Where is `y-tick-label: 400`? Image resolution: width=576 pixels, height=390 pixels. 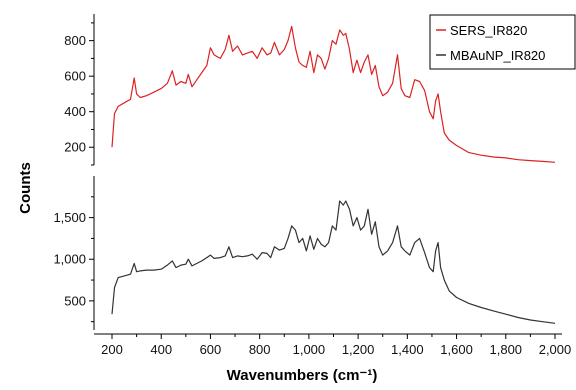 y-tick-label: 400 is located at coordinates (75, 111).